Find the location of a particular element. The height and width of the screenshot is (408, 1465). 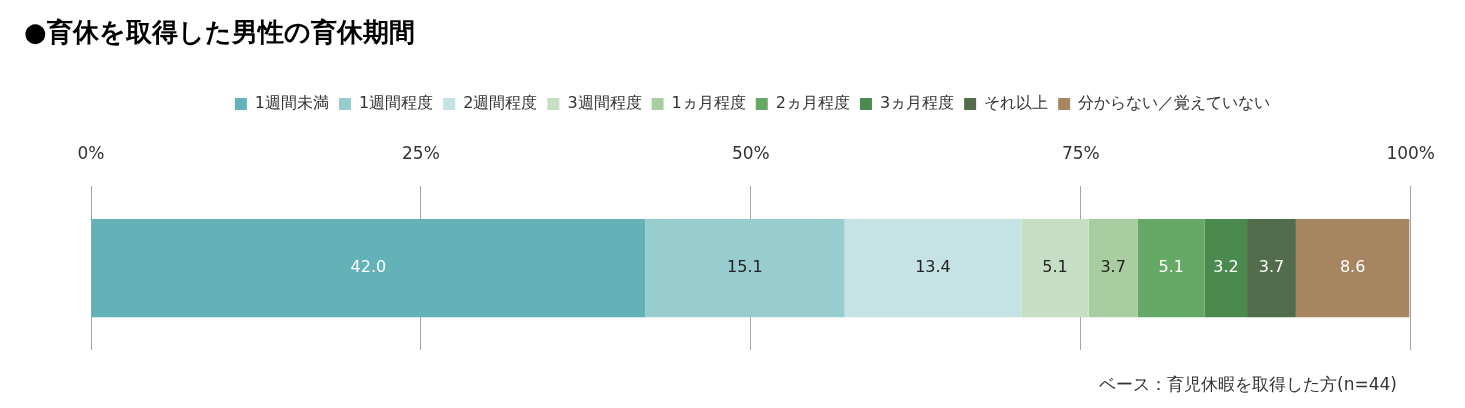

data-label: 8.6 is located at coordinates (1352, 267).